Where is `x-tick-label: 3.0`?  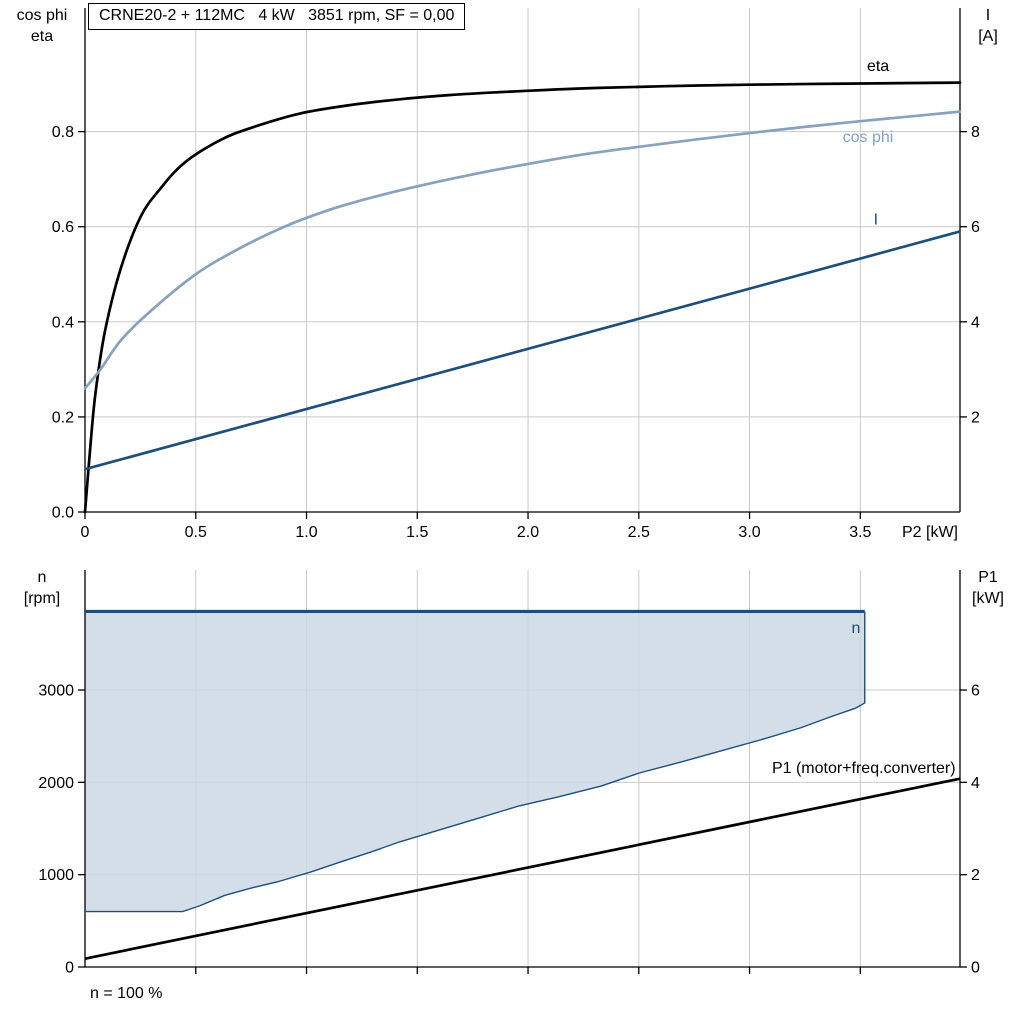 x-tick-label: 3.0 is located at coordinates (749, 532).